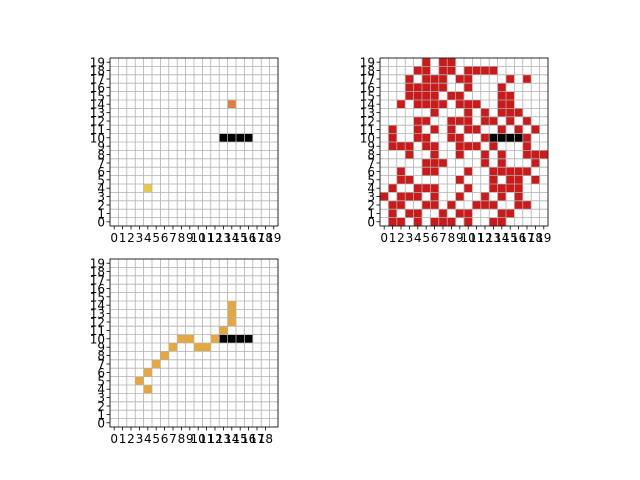  I want to click on y-tick-label: 7, so click(101, 365).